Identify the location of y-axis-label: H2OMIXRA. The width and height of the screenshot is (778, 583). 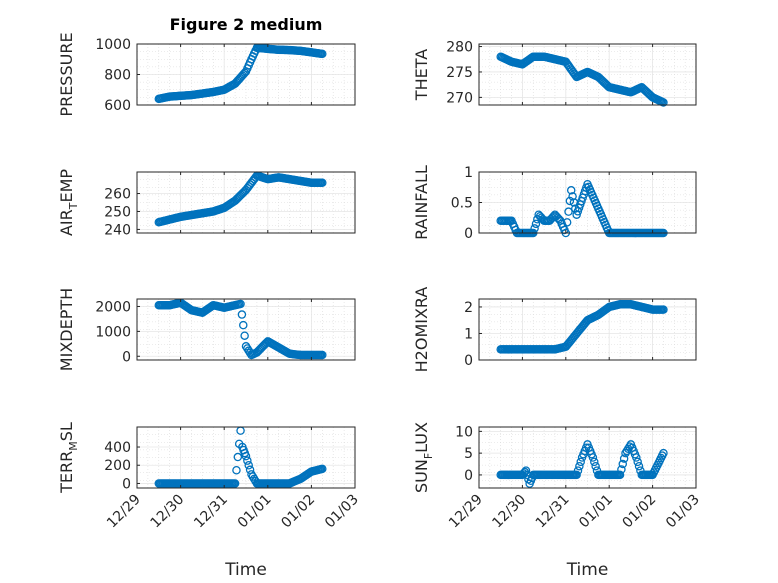
(421, 330).